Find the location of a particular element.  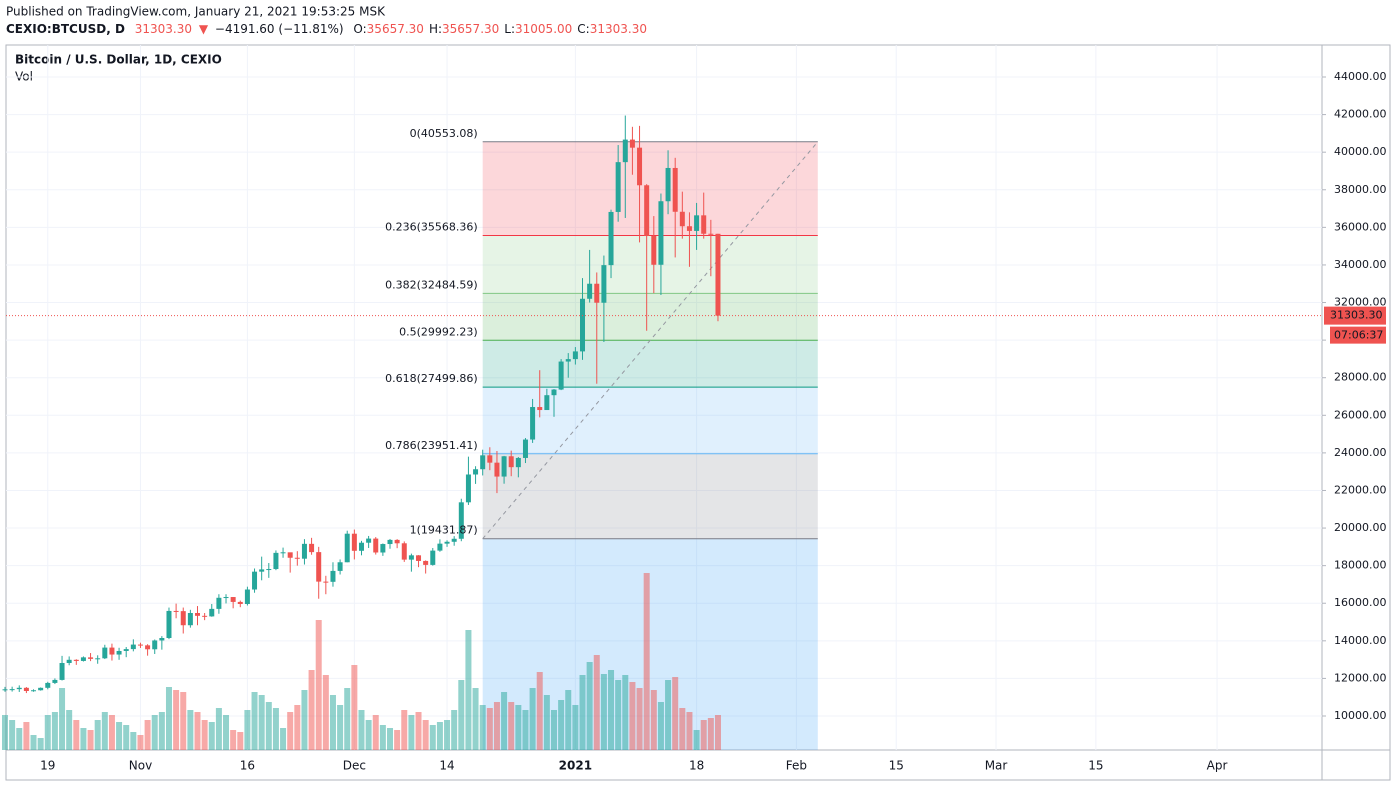

y-tick-label: 44000.00 is located at coordinates (1360, 76).